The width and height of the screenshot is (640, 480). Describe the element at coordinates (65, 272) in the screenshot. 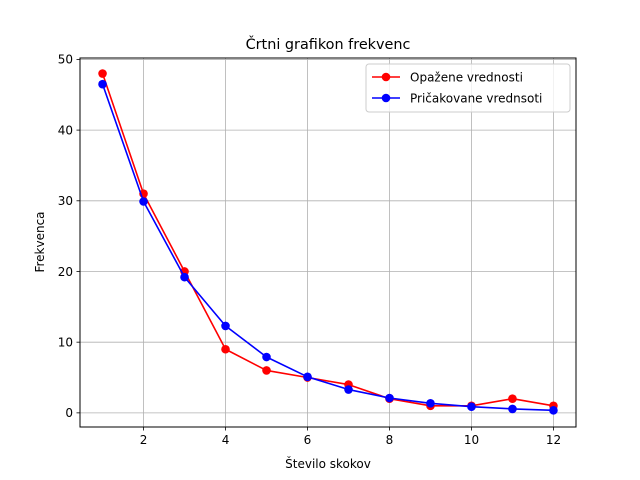

I see `y-tick-label: 20` at that location.